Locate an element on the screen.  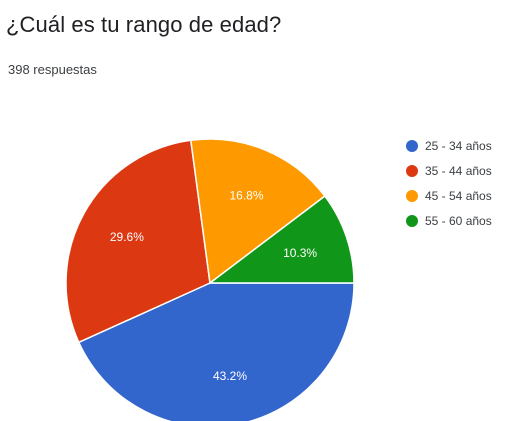
slice-label-3: 16.8% is located at coordinates (246, 195).